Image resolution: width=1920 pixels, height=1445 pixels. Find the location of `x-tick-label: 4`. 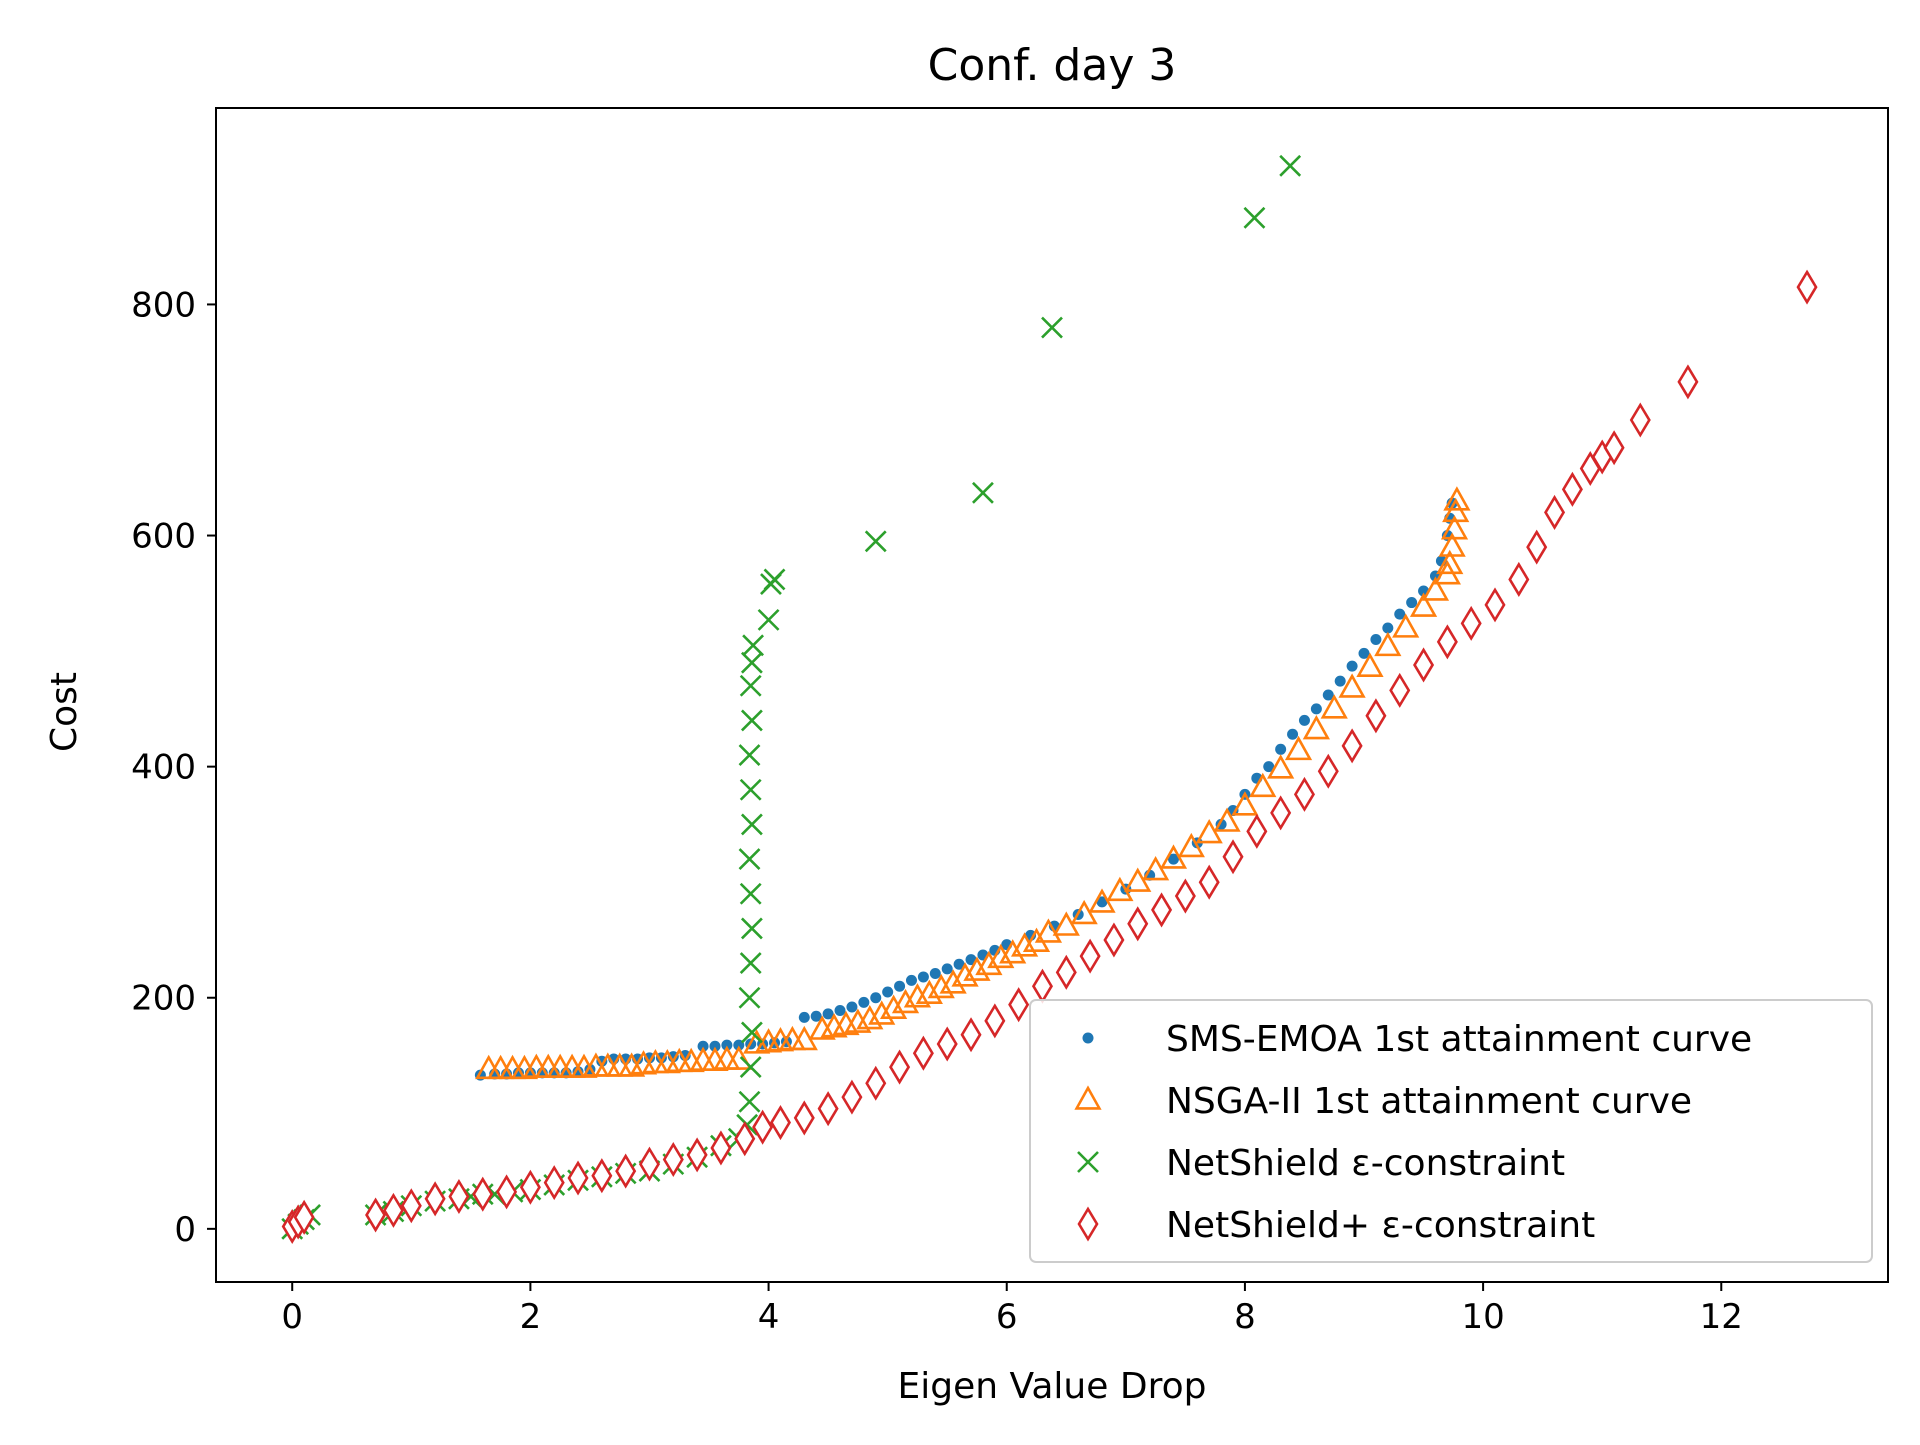

x-tick-label: 4 is located at coordinates (769, 1317).